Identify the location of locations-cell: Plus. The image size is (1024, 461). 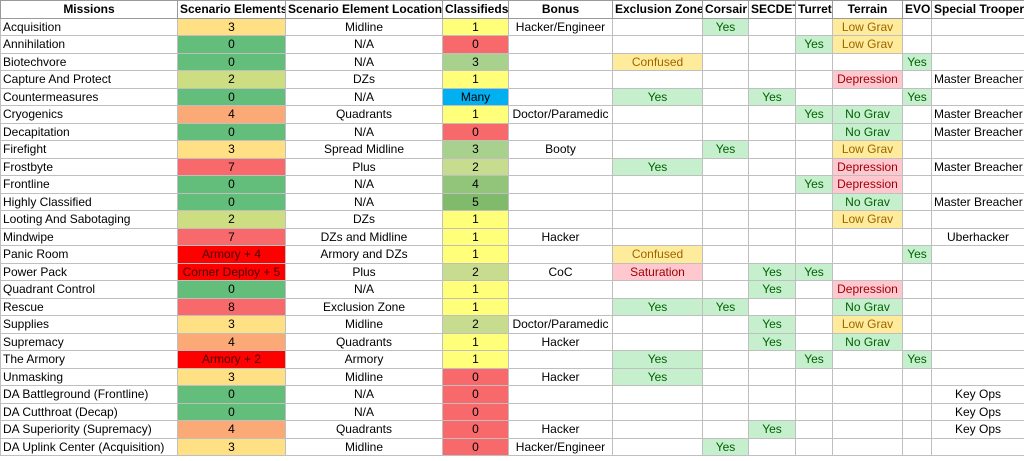
(364, 166).